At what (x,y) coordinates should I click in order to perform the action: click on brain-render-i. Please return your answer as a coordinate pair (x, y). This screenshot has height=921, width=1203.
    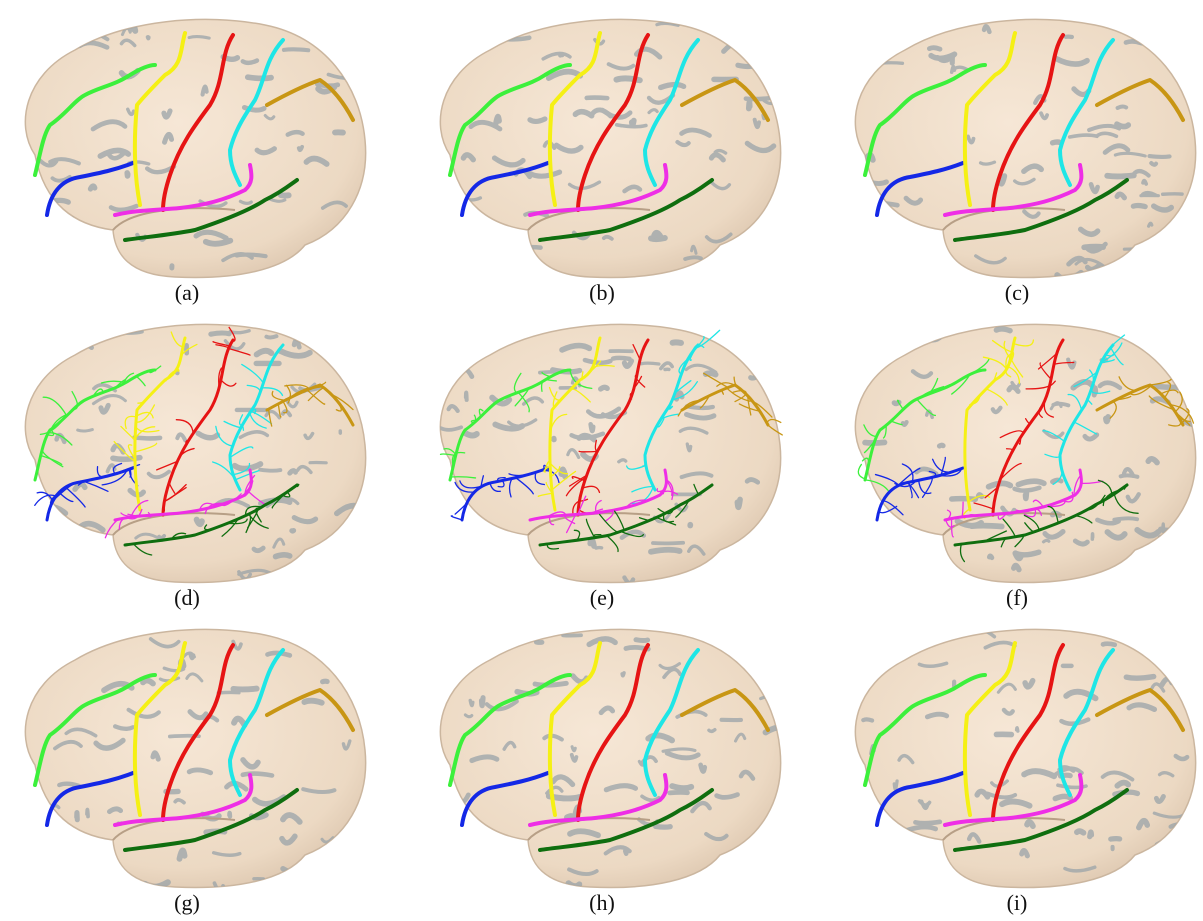
    Looking at the image, I should click on (1025, 758).